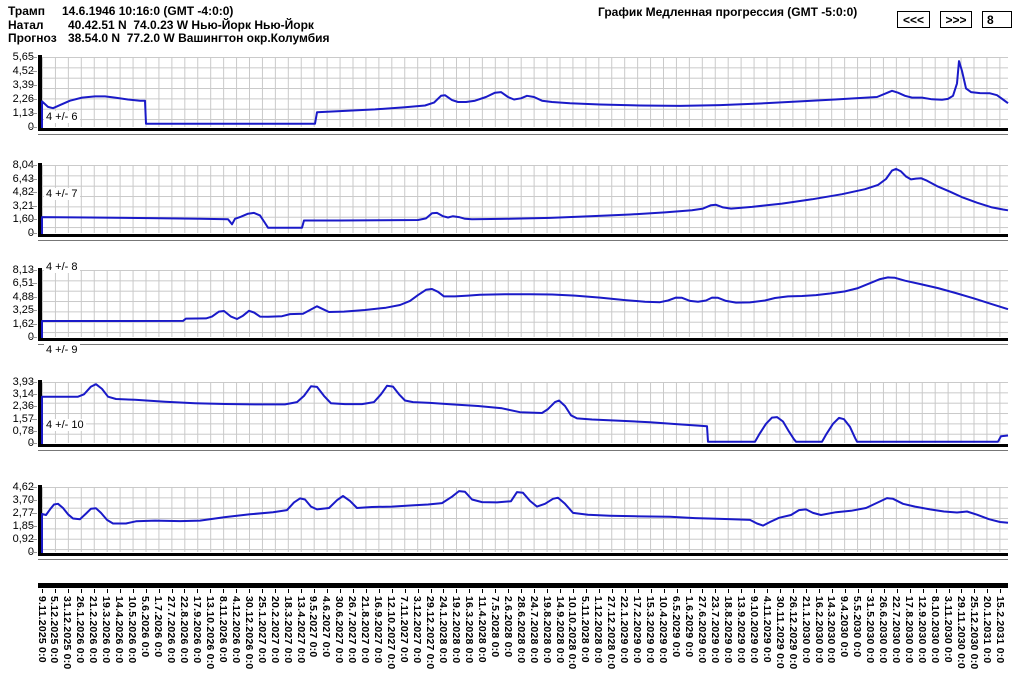 This screenshot has height=690, width=1022. Describe the element at coordinates (23, 418) in the screenshot. I see `y-tick-label: 1,57` at that location.